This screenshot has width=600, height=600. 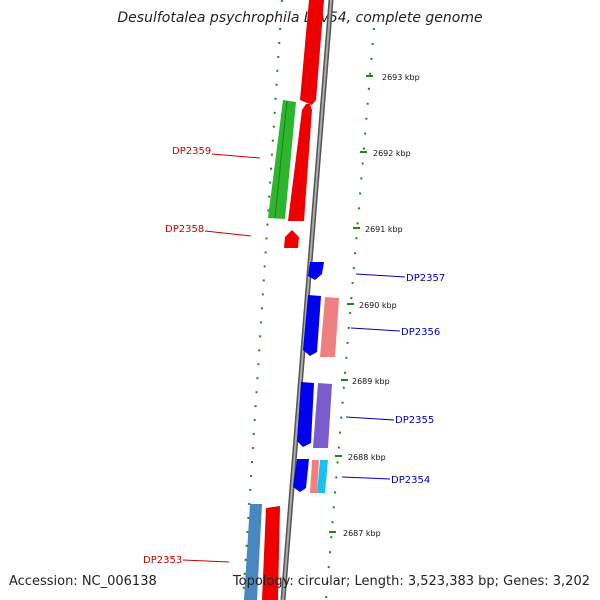 What do you see at coordinates (420, 332) in the screenshot?
I see `gene-label: DP2356` at bounding box center [420, 332].